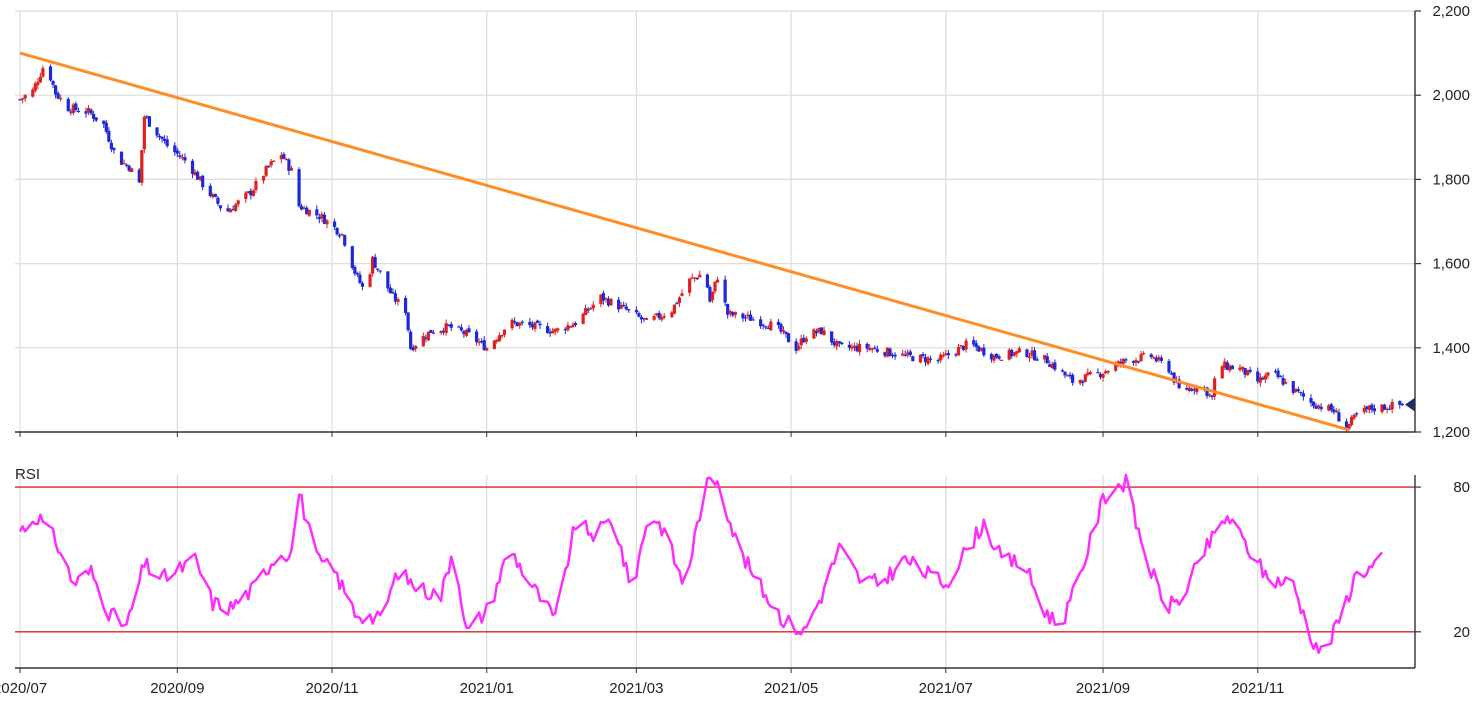 This screenshot has width=1478, height=701. What do you see at coordinates (791, 688) in the screenshot?
I see `x-tick-label: 2021/05` at bounding box center [791, 688].